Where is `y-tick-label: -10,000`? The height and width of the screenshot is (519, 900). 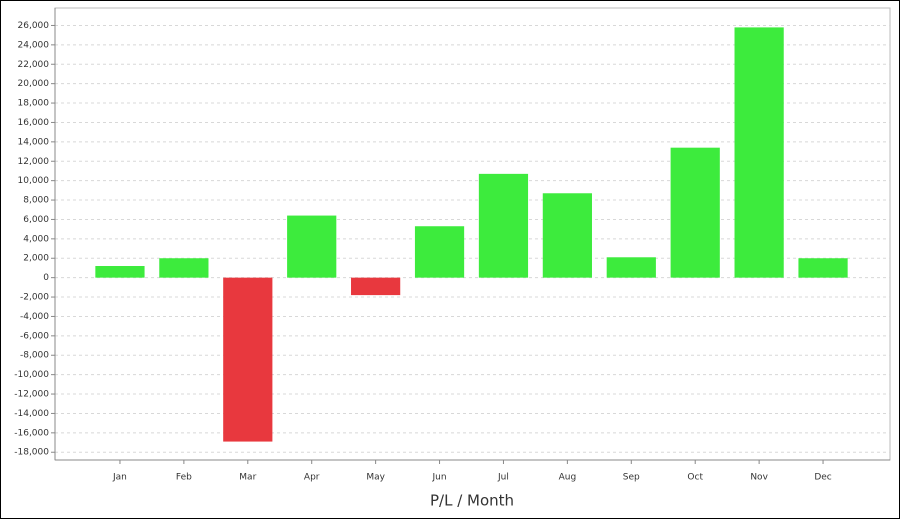 y-tick-label: -10,000 is located at coordinates (31, 375).